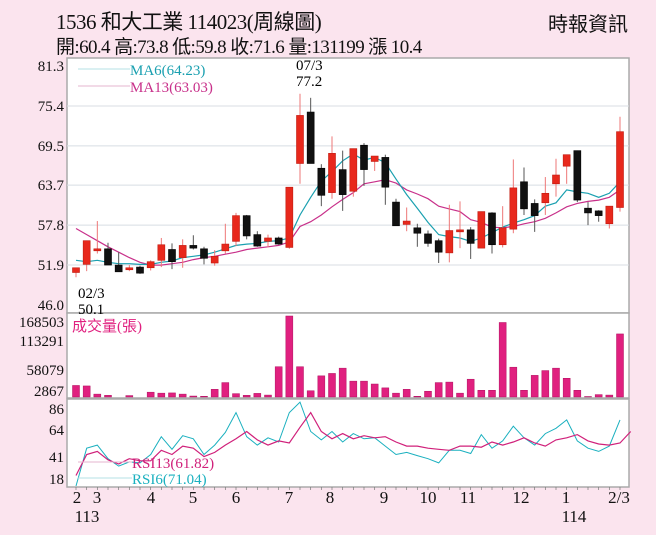 Image resolution: width=656 pixels, height=535 pixels. What do you see at coordinates (41, 323) in the screenshot?
I see `volume-tick-label: 168503` at bounding box center [41, 323].